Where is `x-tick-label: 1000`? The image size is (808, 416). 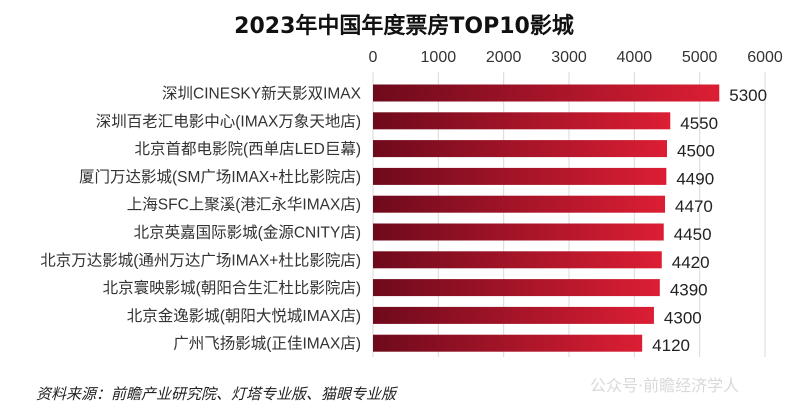 x-tick-label: 1000 is located at coordinates (439, 57).